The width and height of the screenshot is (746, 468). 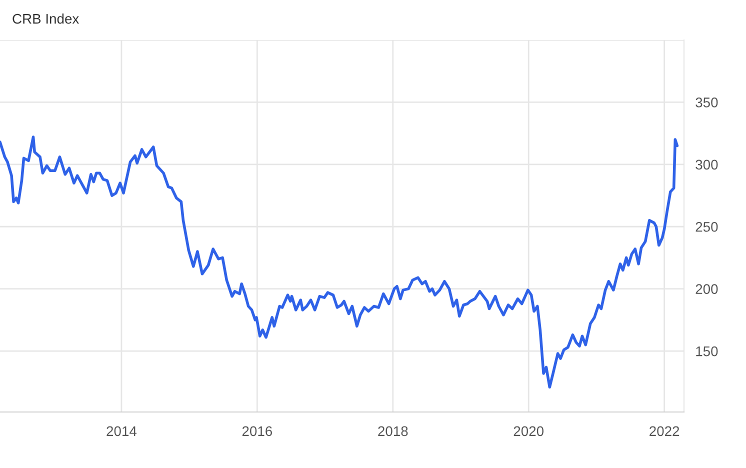 What do you see at coordinates (665, 431) in the screenshot?
I see `x-tick-label: 2022` at bounding box center [665, 431].